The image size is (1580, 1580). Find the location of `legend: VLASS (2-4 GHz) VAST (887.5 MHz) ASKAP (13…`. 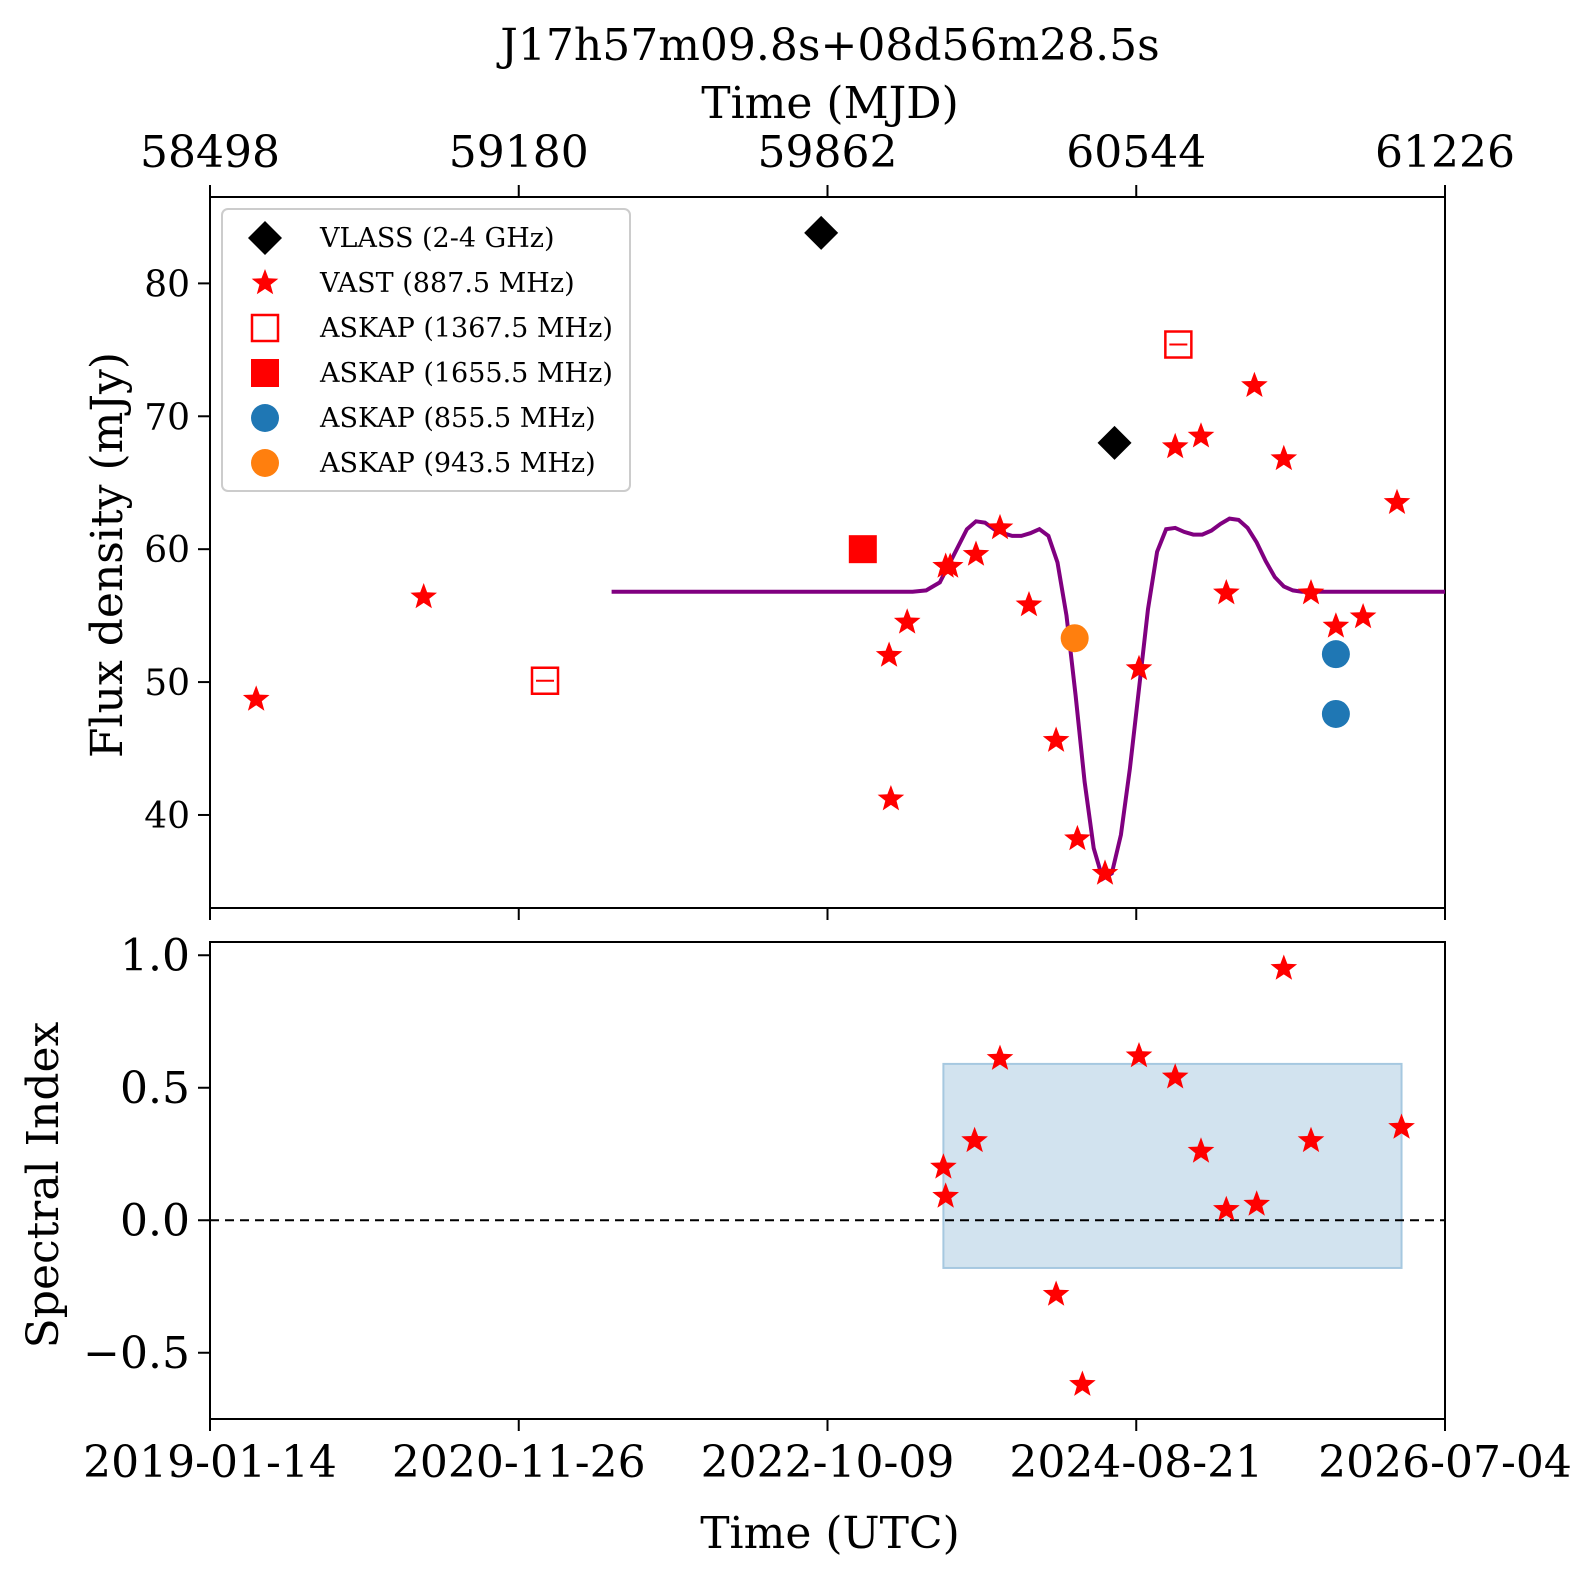

legend: VLASS (2-4 GHz) VAST (887.5 MHz) ASKAP (13… is located at coordinates (426, 350).